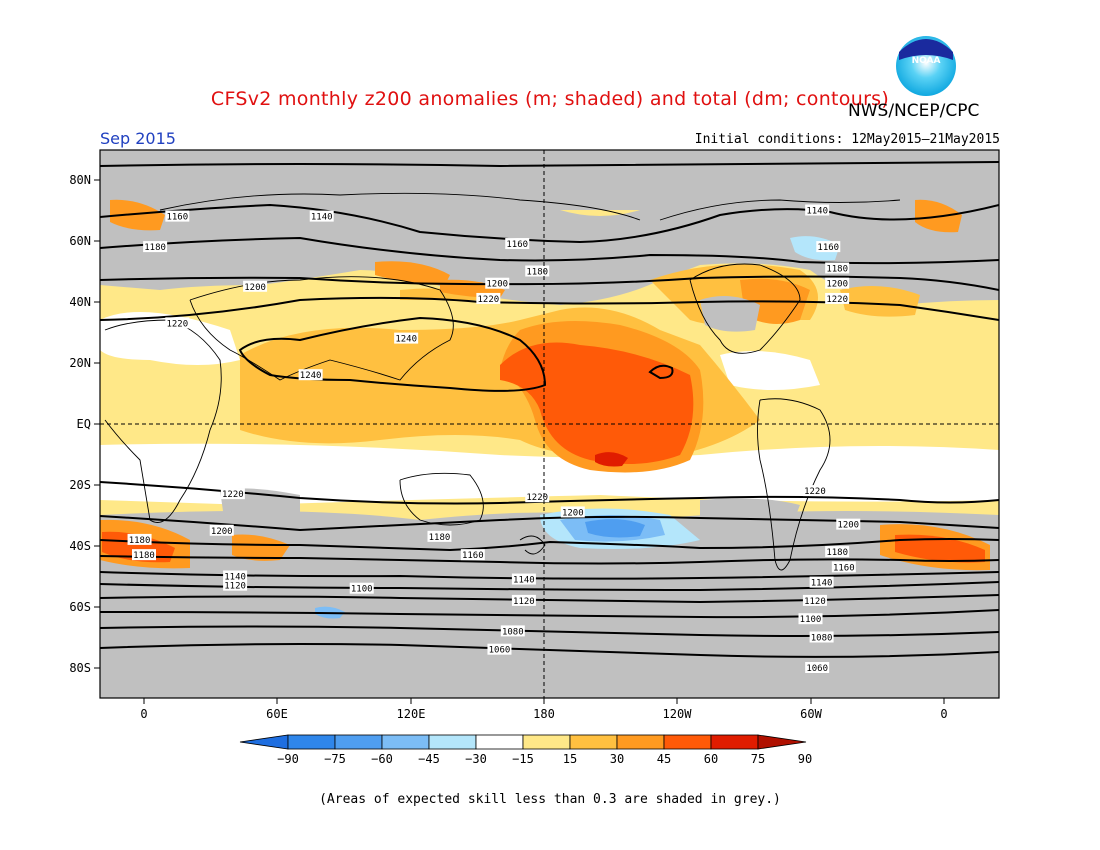 Image resolution: width=1100 pixels, height=850 pixels. Describe the element at coordinates (805, 759) in the screenshot. I see `colorbar-label: 90` at that location.